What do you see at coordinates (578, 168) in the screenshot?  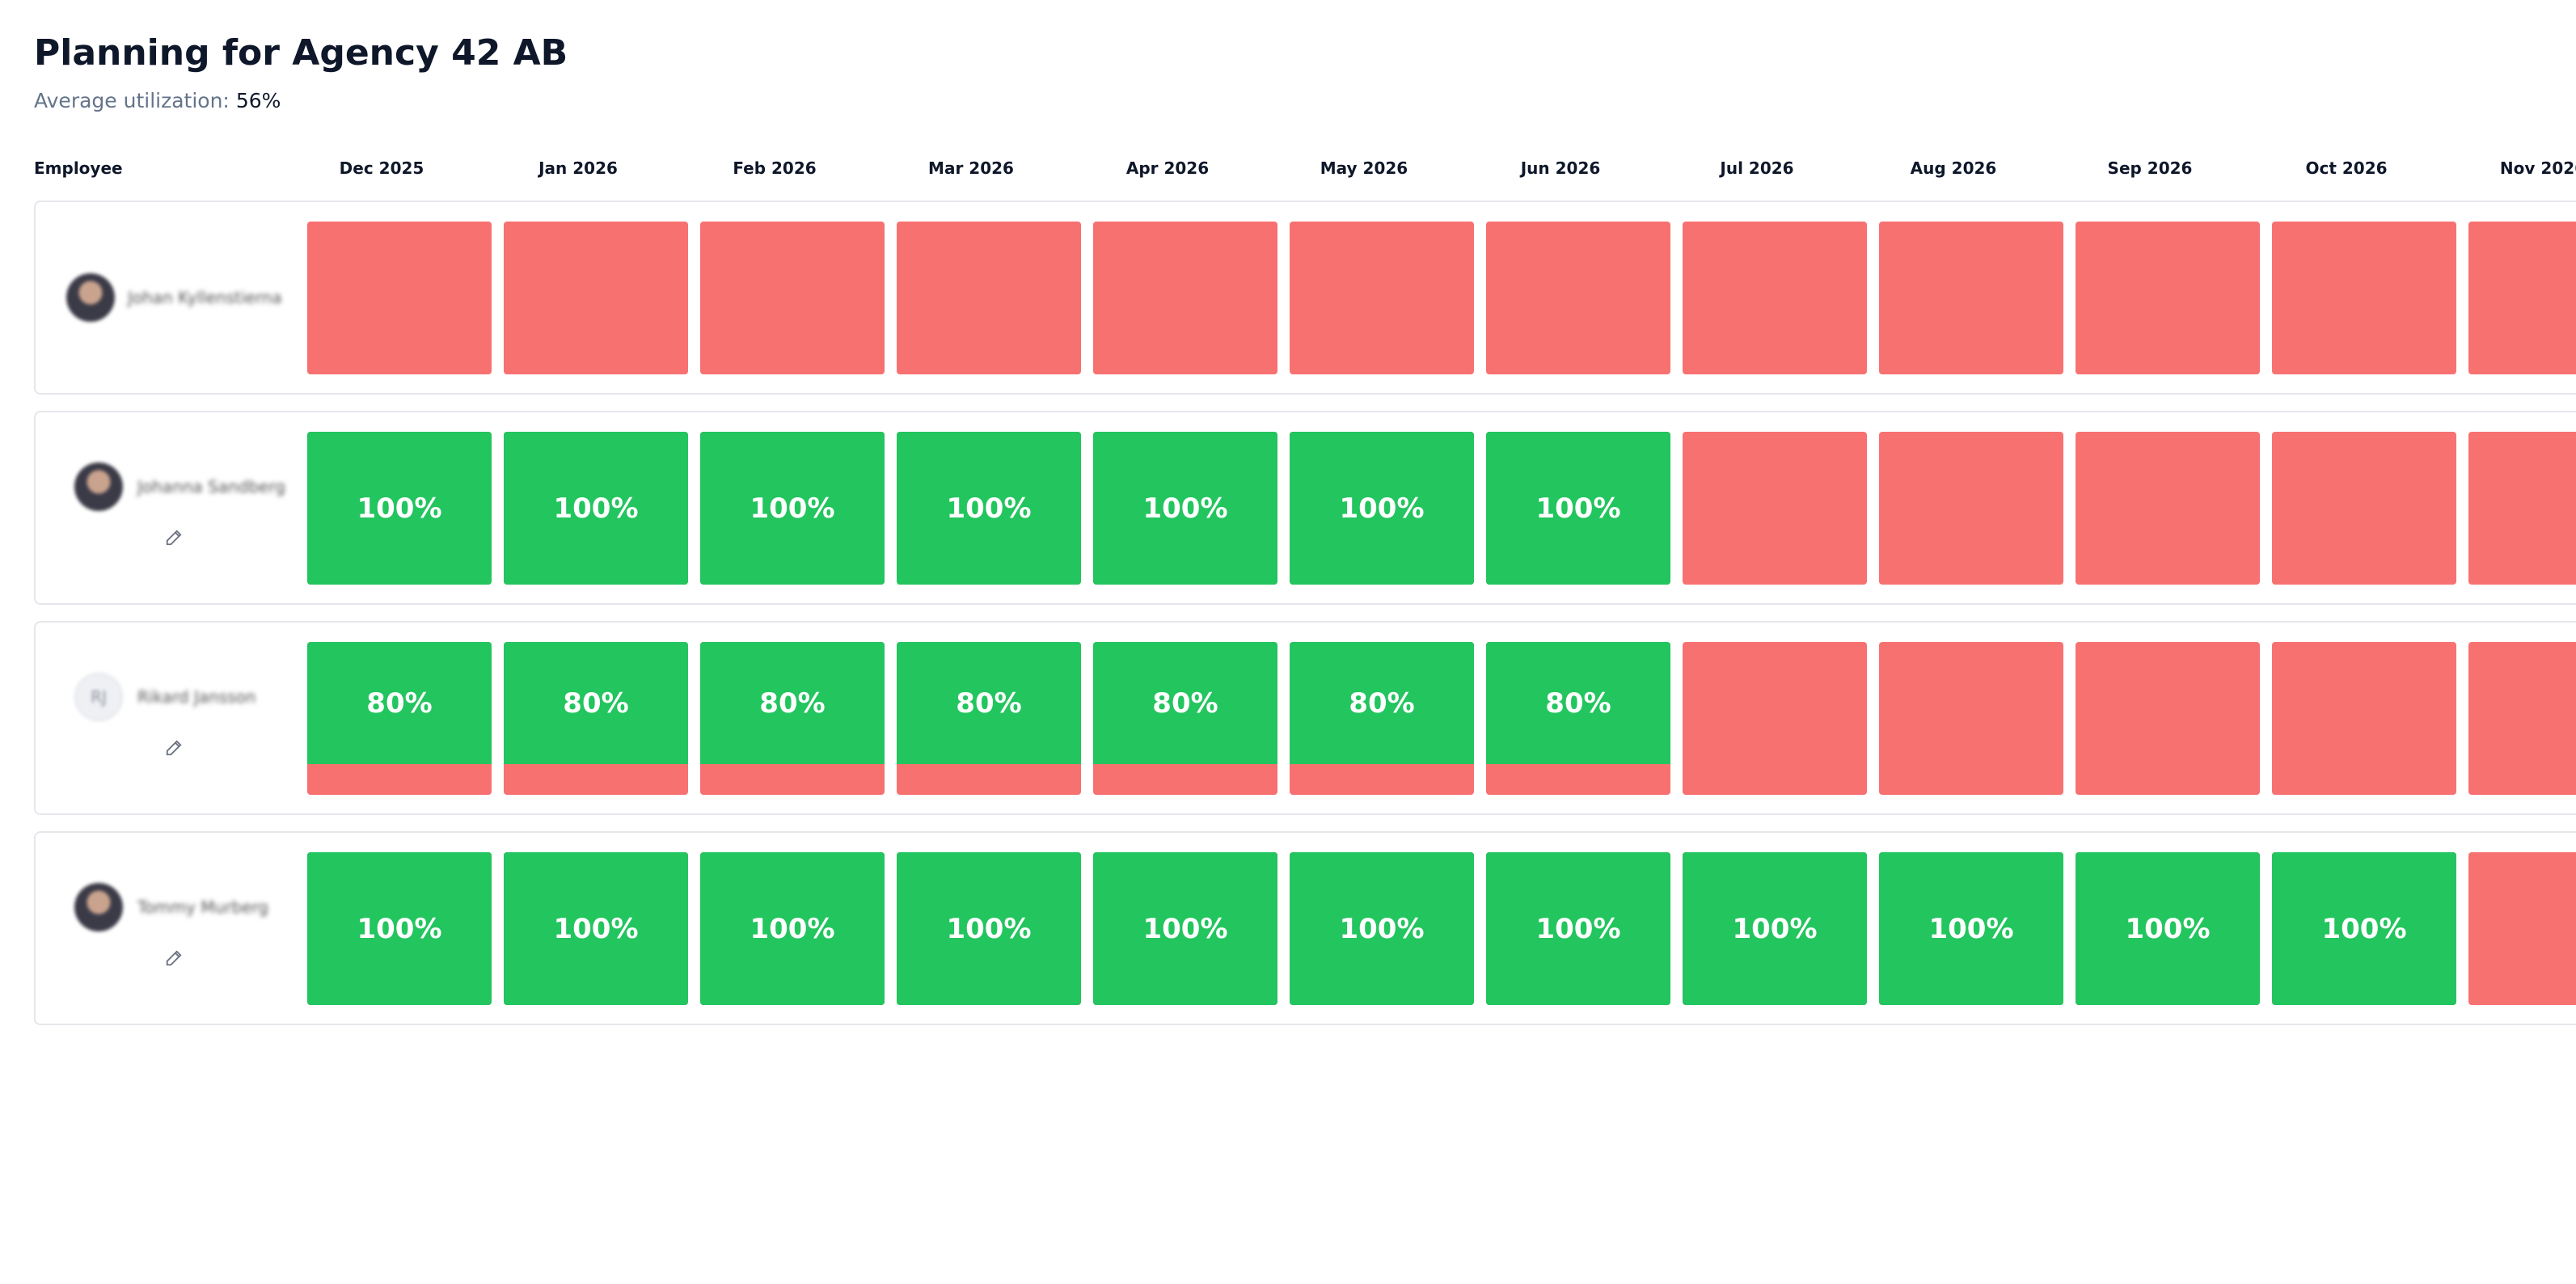 I see `month-header: Jan 2026` at bounding box center [578, 168].